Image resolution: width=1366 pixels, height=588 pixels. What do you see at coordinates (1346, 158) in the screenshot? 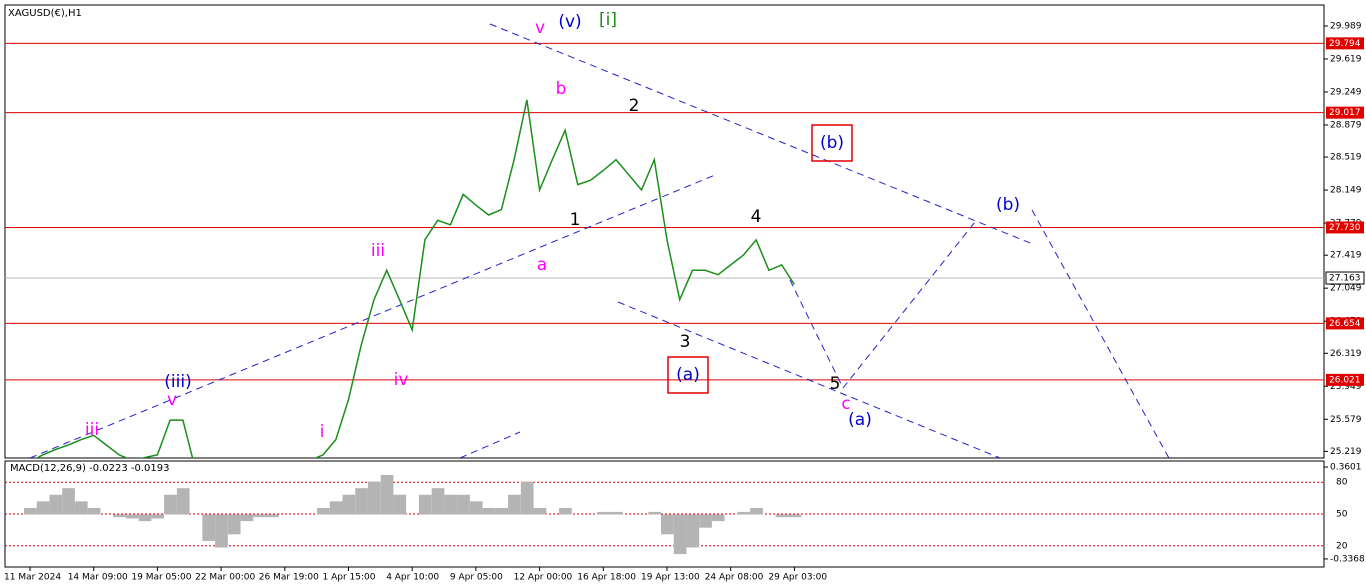
I see `y-tick-label: 28.519` at bounding box center [1346, 158].